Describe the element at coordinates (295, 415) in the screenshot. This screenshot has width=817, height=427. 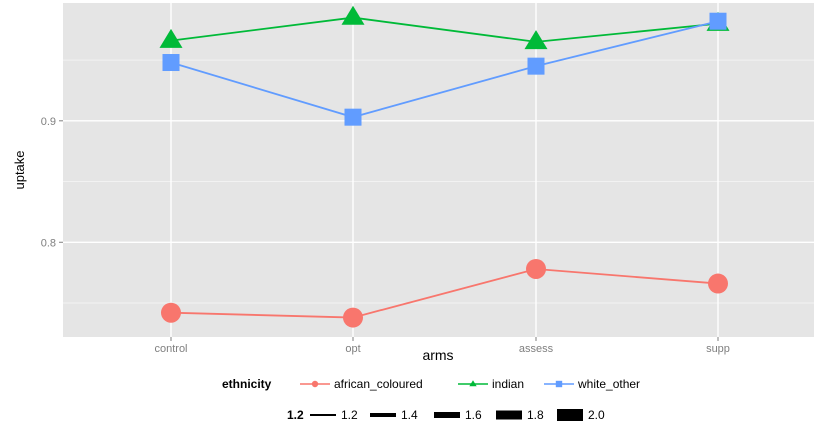
I see `legend-size-title: 1.2` at that location.